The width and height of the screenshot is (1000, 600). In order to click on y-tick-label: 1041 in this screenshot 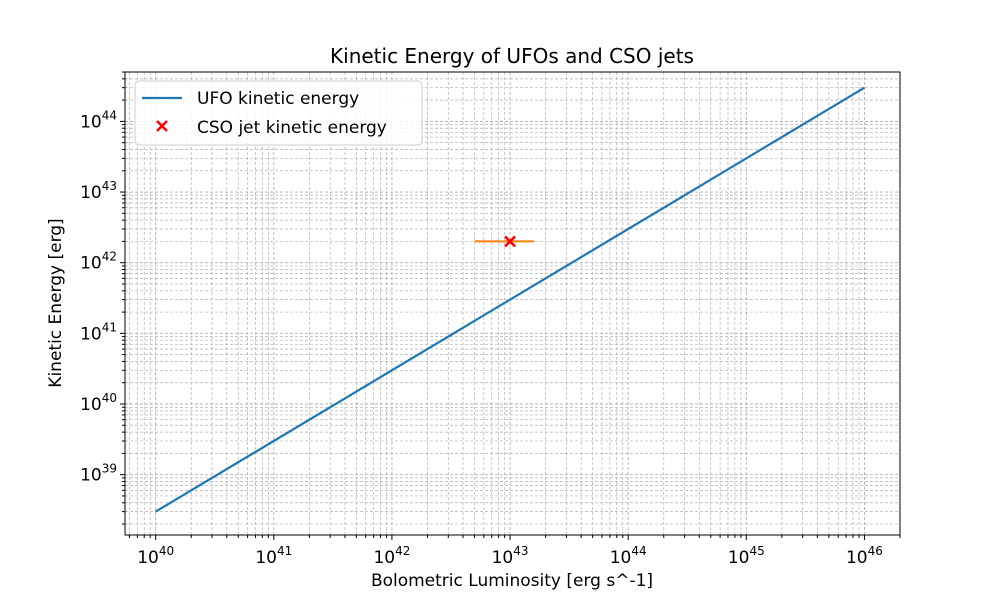, I will do `click(98, 332)`.